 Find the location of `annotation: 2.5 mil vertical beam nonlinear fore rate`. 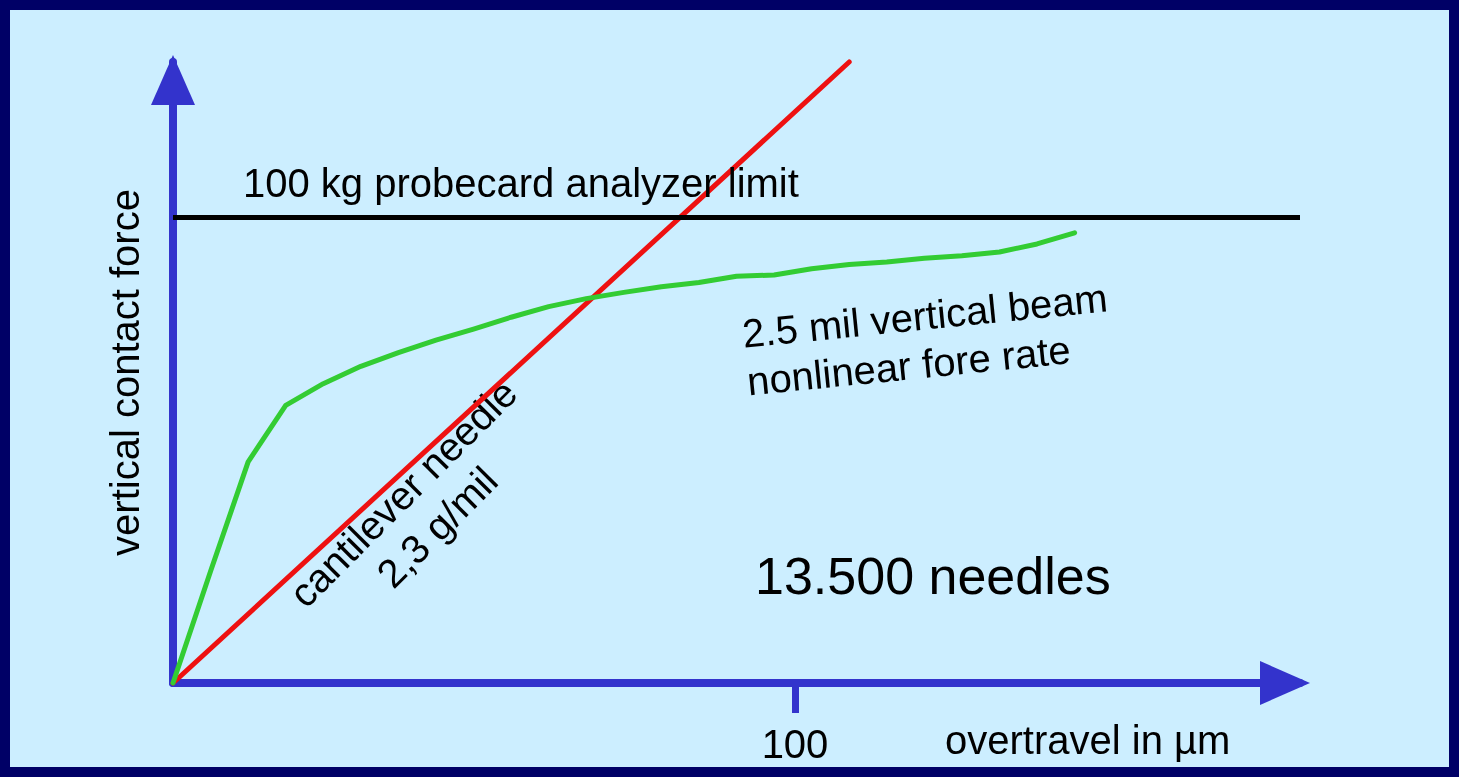

annotation: 2.5 mil vertical beam nonlinear fore rate is located at coordinates (925, 339).